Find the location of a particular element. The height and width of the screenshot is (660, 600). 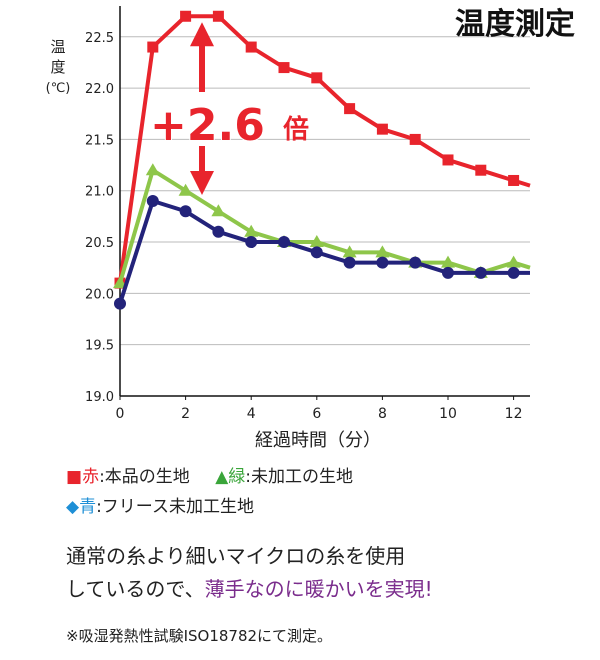

footnote: ※吸湿発熱性試験ISO18782にて測定。 is located at coordinates (199, 636).